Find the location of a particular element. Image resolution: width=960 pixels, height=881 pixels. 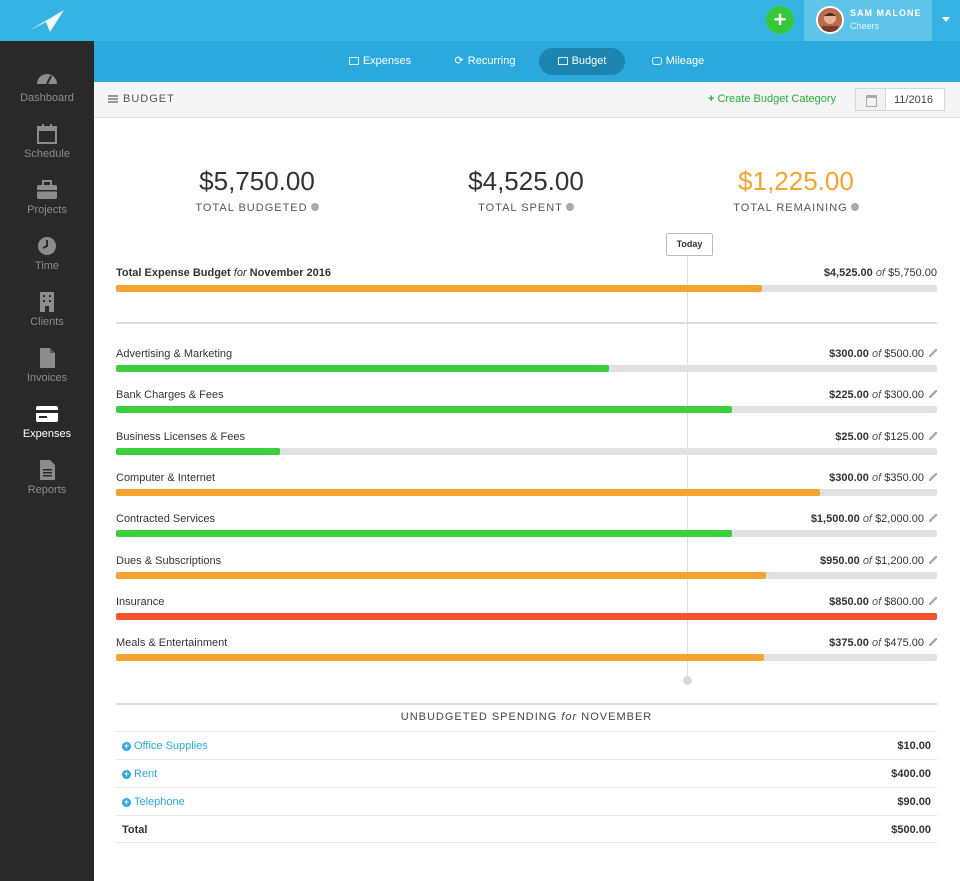

unbudgeted-value: $10.00 is located at coordinates (914, 746).